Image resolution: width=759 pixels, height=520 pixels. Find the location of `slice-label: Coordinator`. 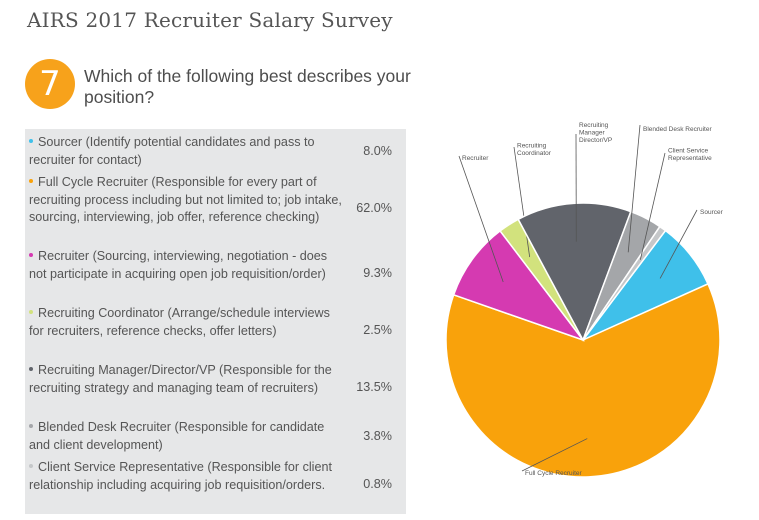

slice-label: Coordinator is located at coordinates (534, 153).